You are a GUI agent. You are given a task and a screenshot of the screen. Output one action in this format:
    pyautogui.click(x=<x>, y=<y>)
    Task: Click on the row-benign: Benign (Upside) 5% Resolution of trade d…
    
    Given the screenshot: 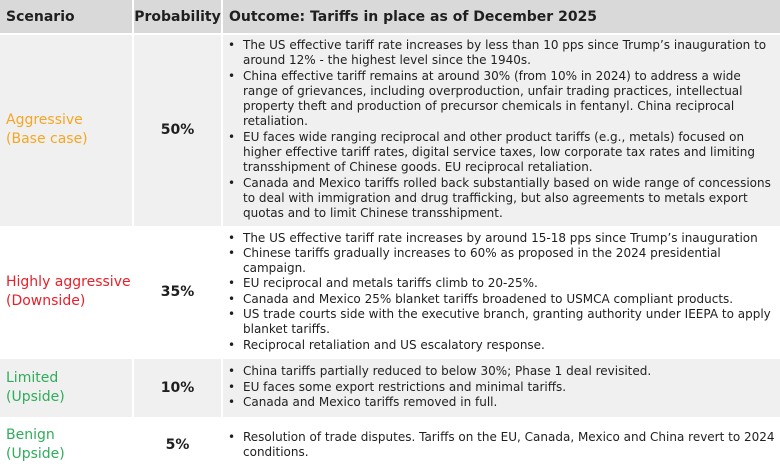 What is the action you would take?
    pyautogui.click(x=390, y=444)
    